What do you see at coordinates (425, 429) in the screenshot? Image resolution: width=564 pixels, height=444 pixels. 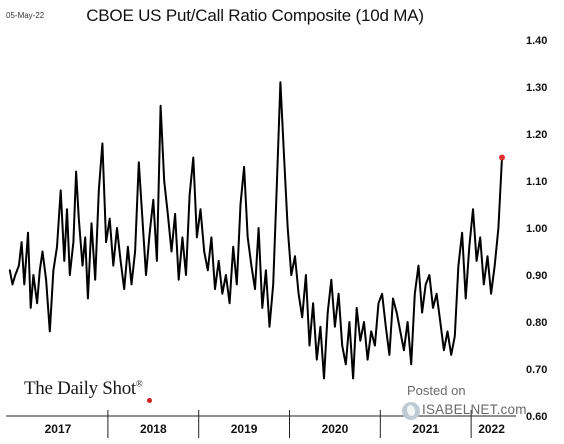 I see `x-tick-label: 2021` at bounding box center [425, 429].